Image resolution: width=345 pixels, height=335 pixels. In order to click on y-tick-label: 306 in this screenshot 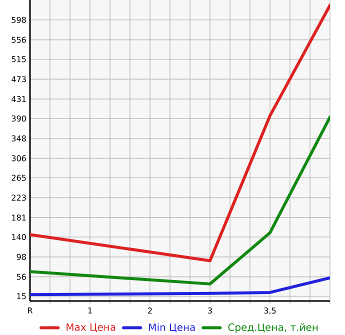, I will do `click(19, 158)`.